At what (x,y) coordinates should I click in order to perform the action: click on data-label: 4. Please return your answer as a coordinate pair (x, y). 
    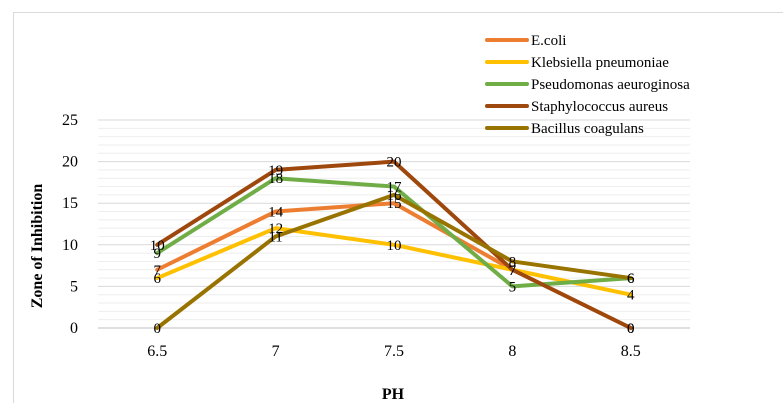
    Looking at the image, I should click on (631, 296).